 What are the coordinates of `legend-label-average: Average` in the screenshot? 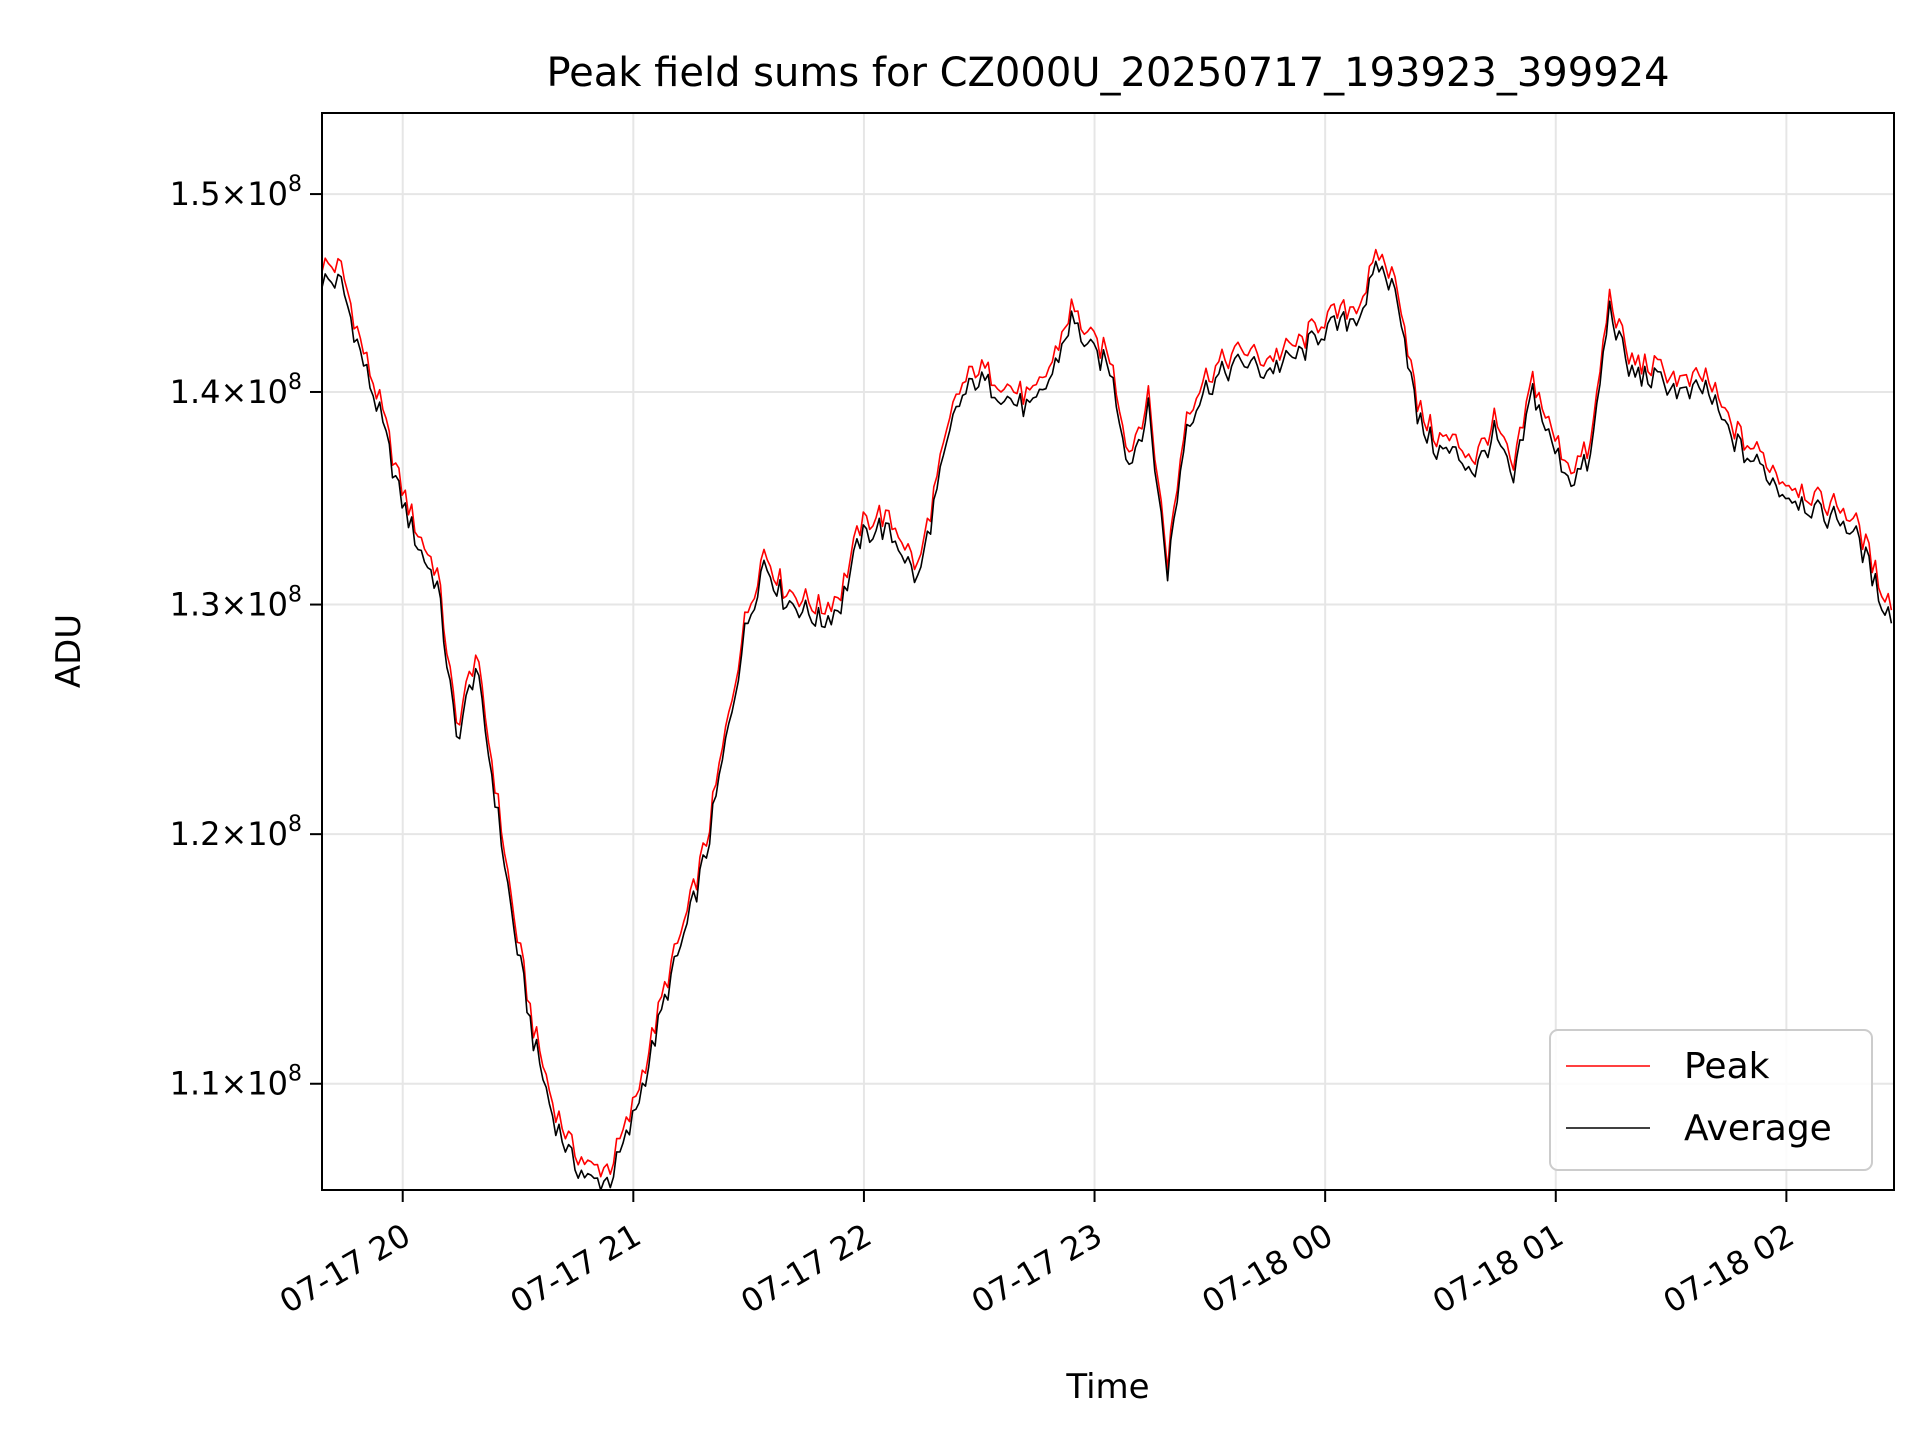 It's located at (1758, 1128).